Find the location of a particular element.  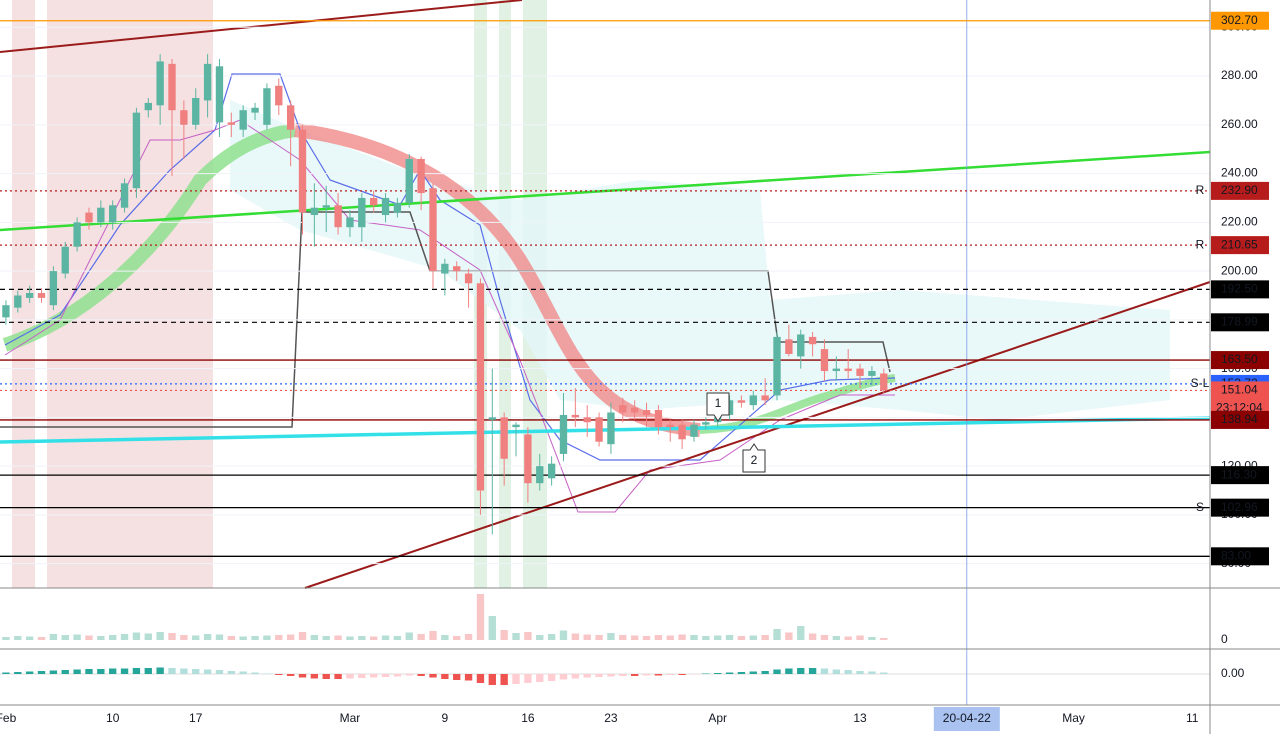

x-tick-label: 23 is located at coordinates (611, 718).